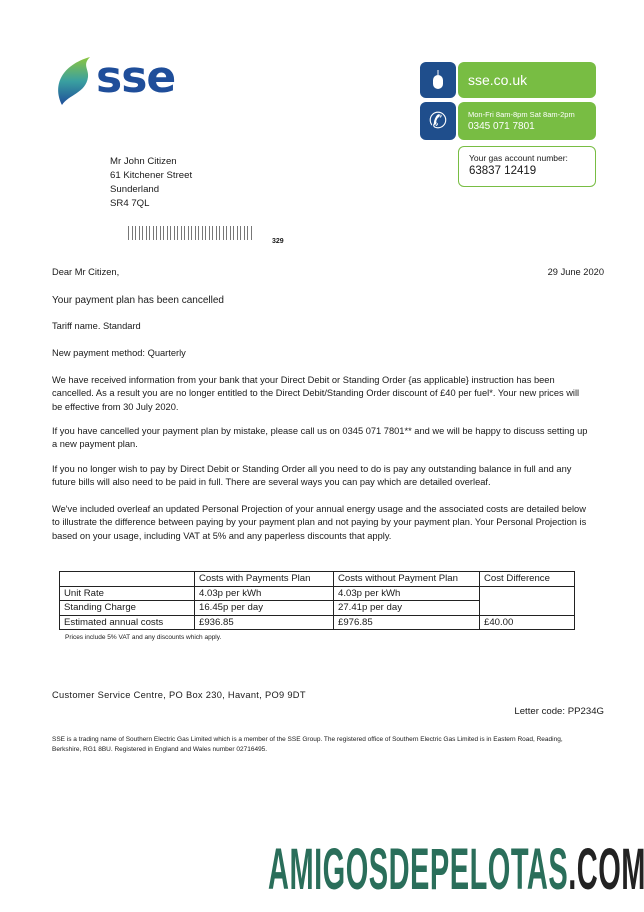 The width and height of the screenshot is (644, 912). Describe the element at coordinates (606, 869) in the screenshot. I see `watermark-suffix: .COM` at that location.